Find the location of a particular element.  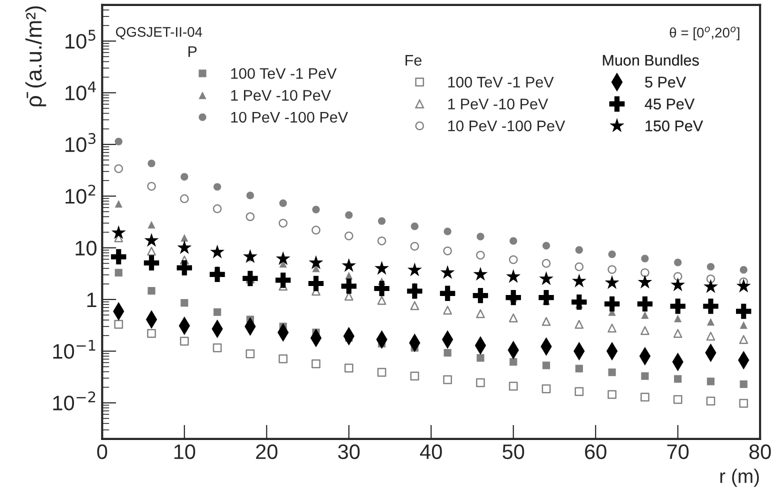

y-tick-label: 10$^{−1}$ is located at coordinates (74, 349).